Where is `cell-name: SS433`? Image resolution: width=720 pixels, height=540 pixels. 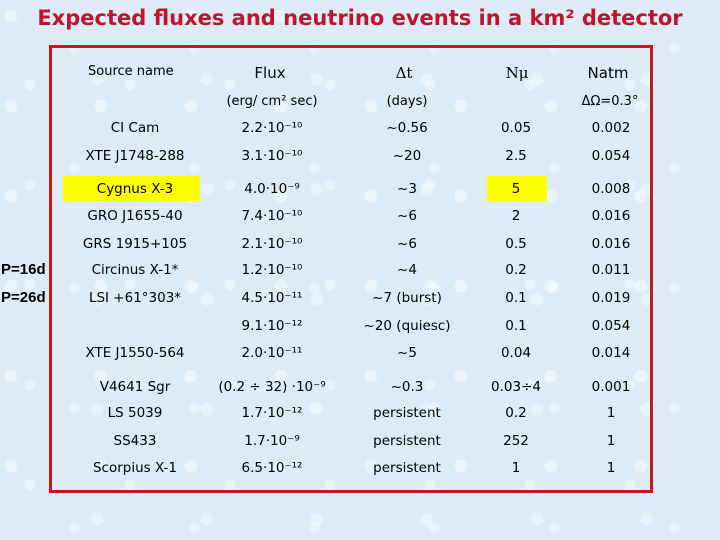 cell-name: SS433 is located at coordinates (135, 441).